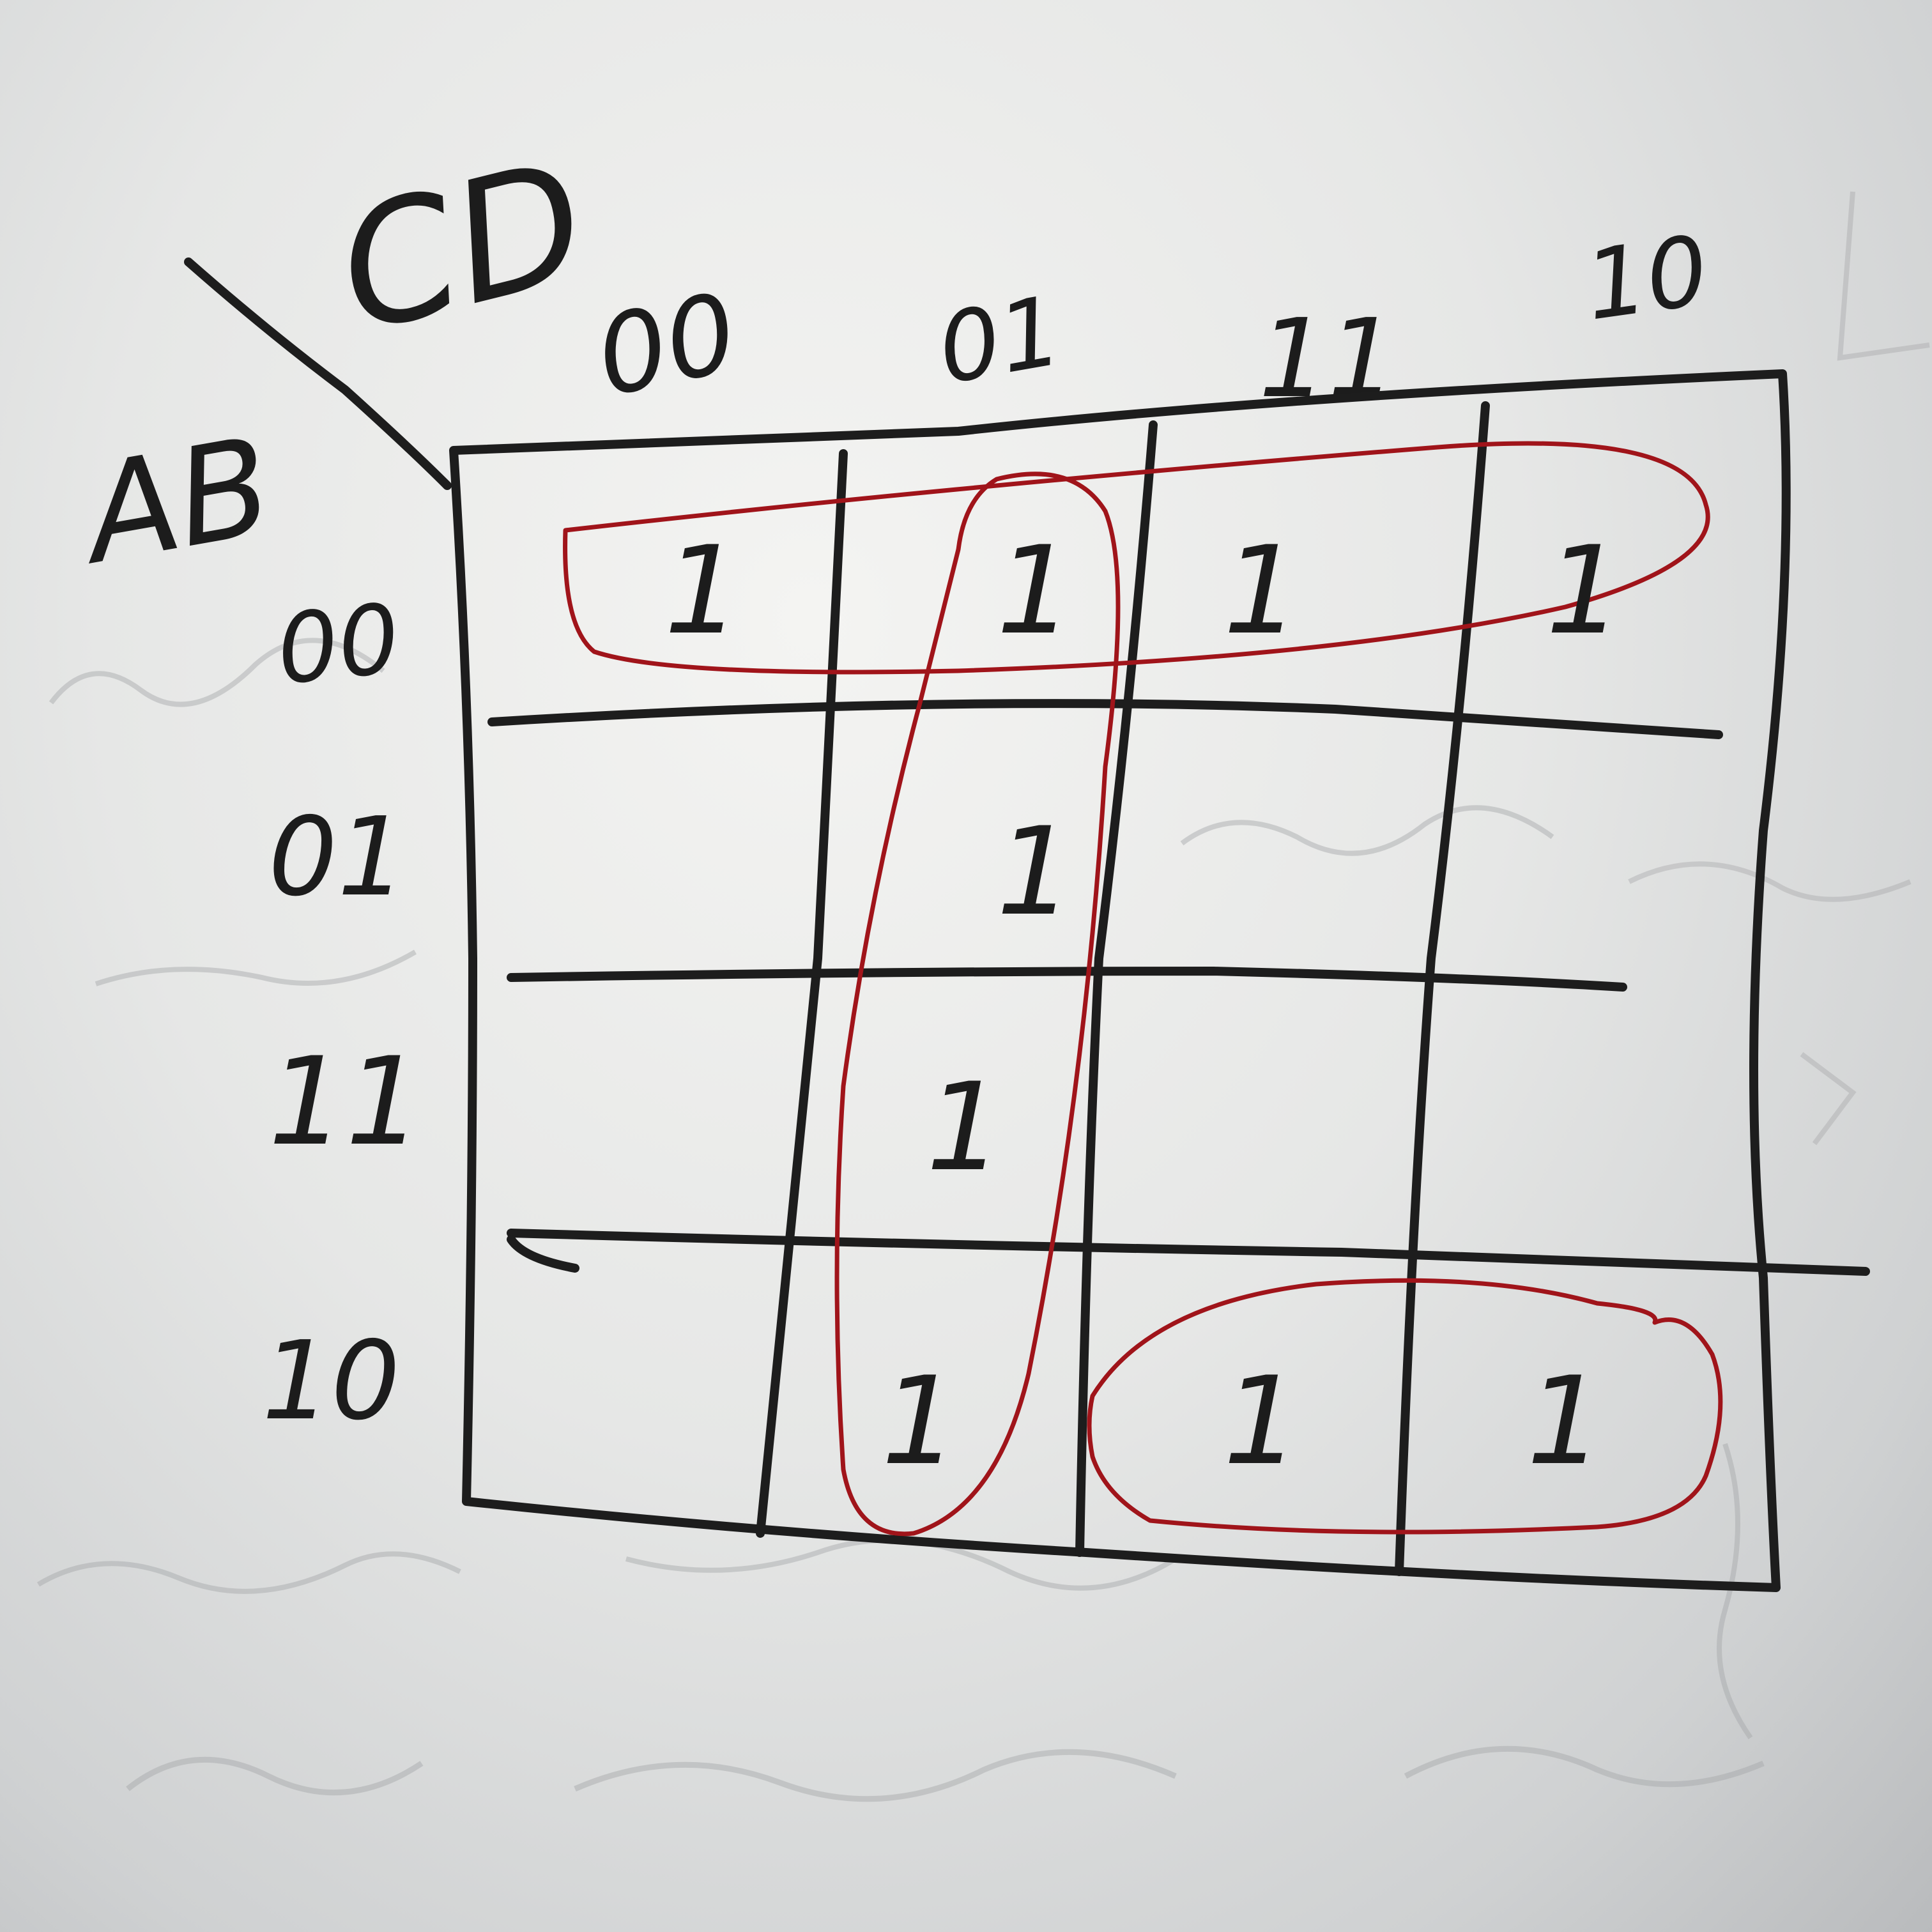  What do you see at coordinates (337, 857) in the screenshot?
I see `row-header: 01` at bounding box center [337, 857].